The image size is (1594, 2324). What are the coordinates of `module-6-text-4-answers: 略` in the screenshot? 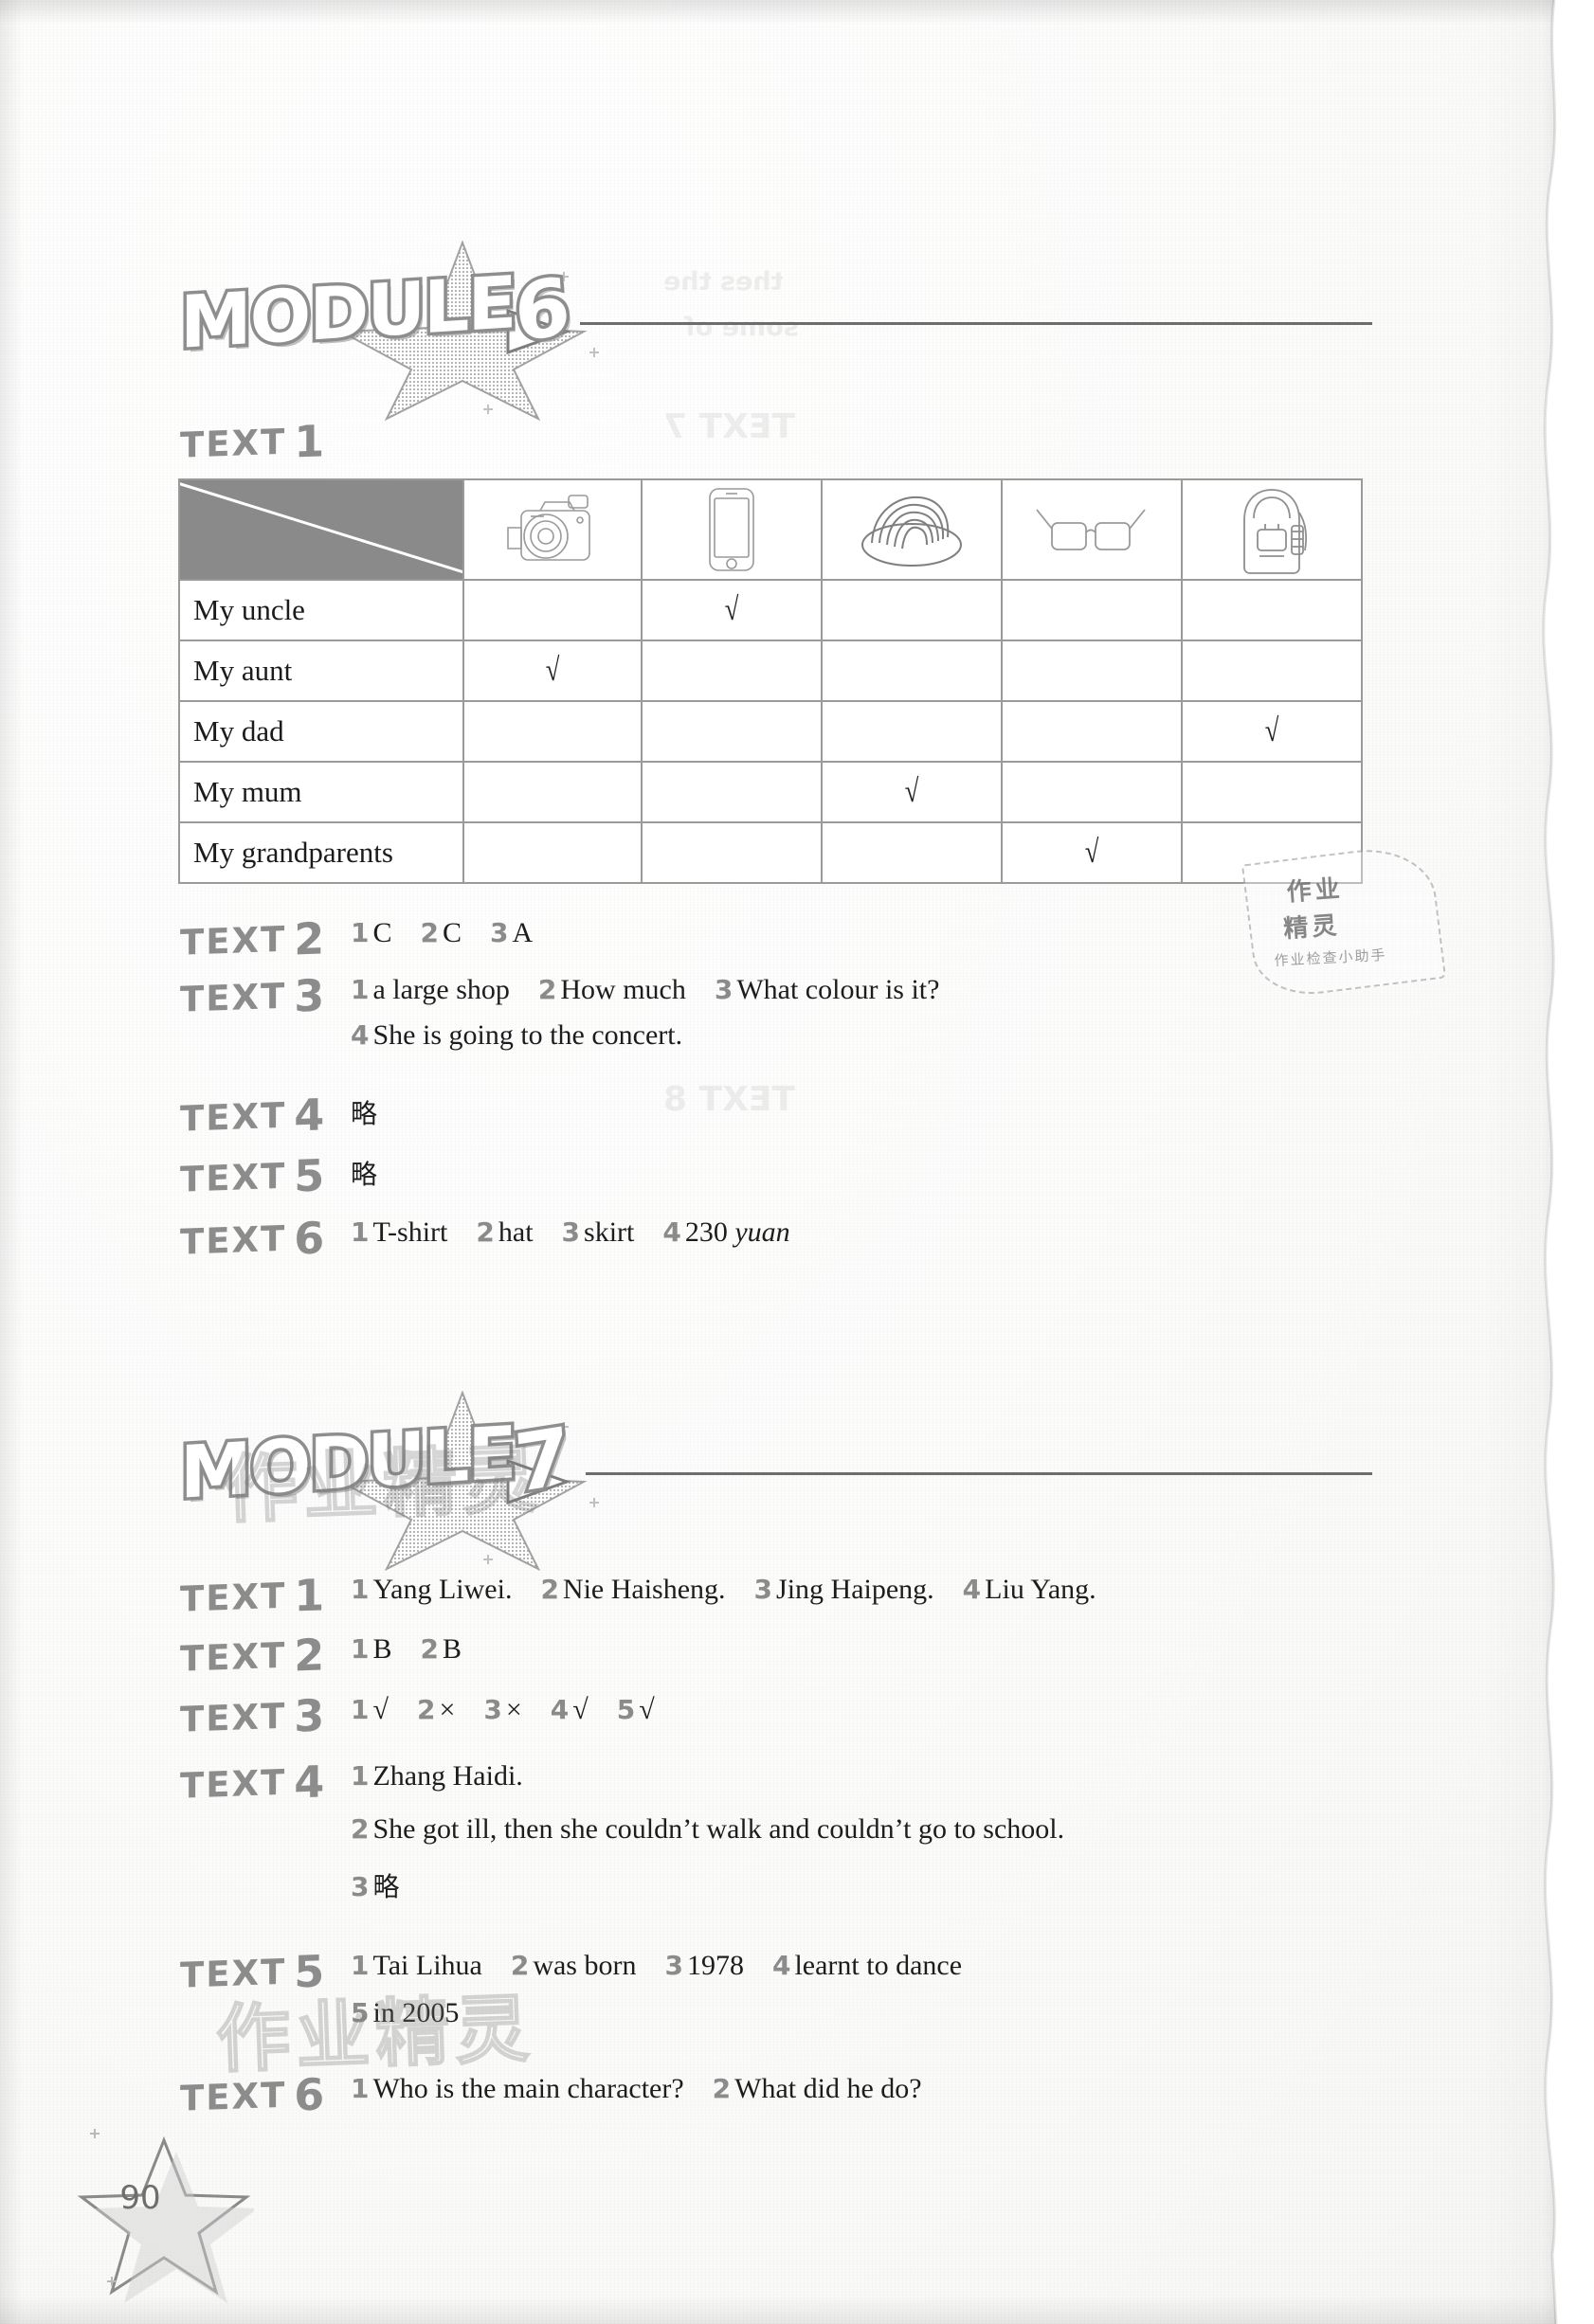 It's located at (364, 1109).